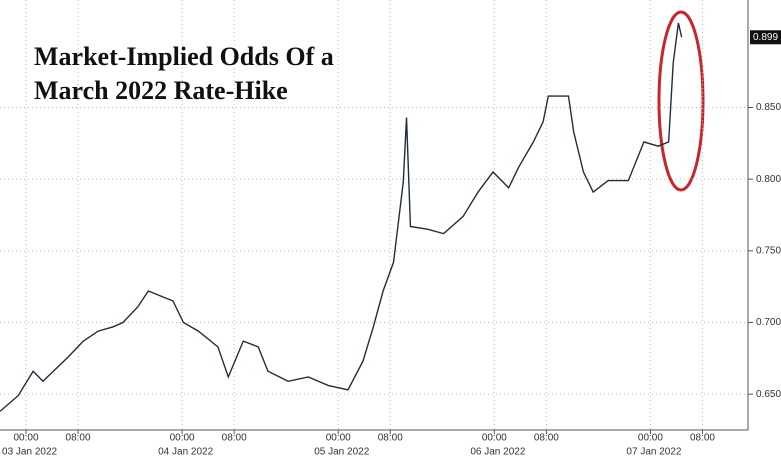 The image size is (781, 459). I want to click on y-tick-label: 0.750, so click(768, 250).